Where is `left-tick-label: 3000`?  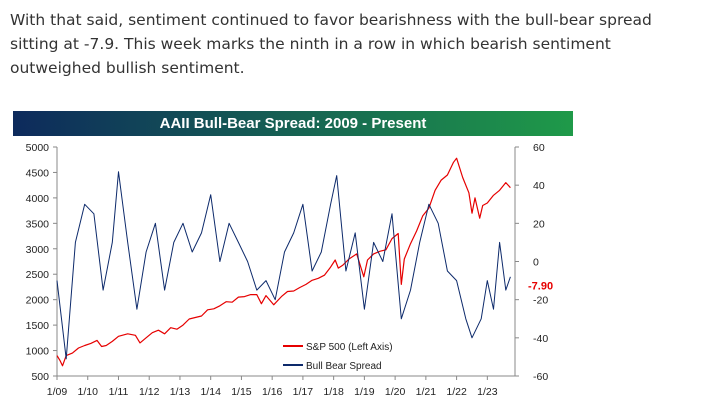
left-tick-label: 3000 is located at coordinates (38, 250).